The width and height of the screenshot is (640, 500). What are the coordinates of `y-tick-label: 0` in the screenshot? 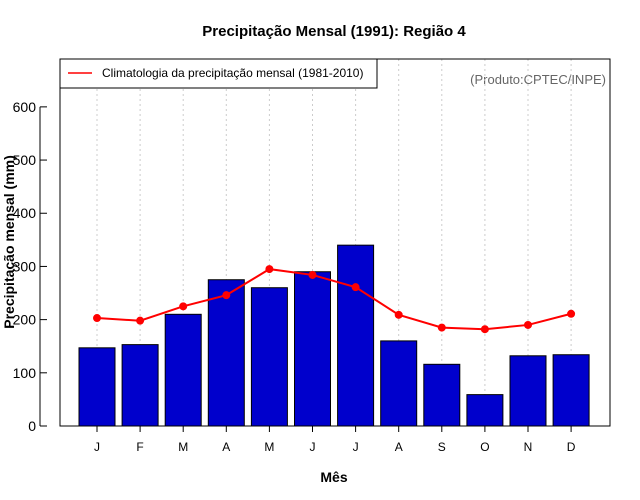 It's located at (32, 426).